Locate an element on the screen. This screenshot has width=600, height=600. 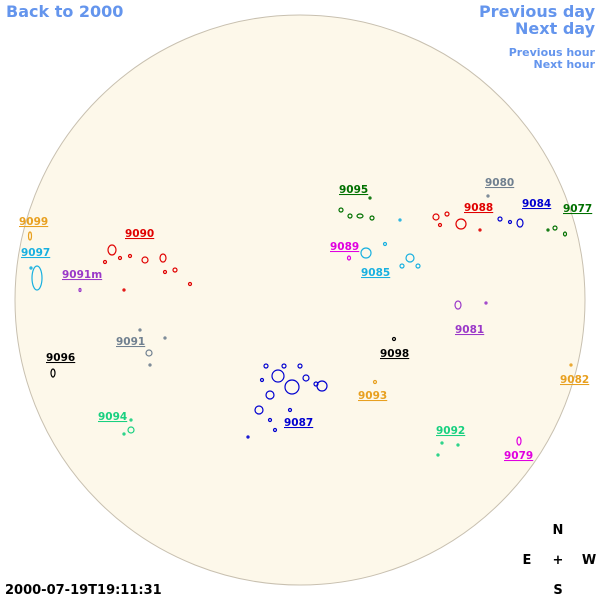
region-label: 9088 is located at coordinates (478, 208).